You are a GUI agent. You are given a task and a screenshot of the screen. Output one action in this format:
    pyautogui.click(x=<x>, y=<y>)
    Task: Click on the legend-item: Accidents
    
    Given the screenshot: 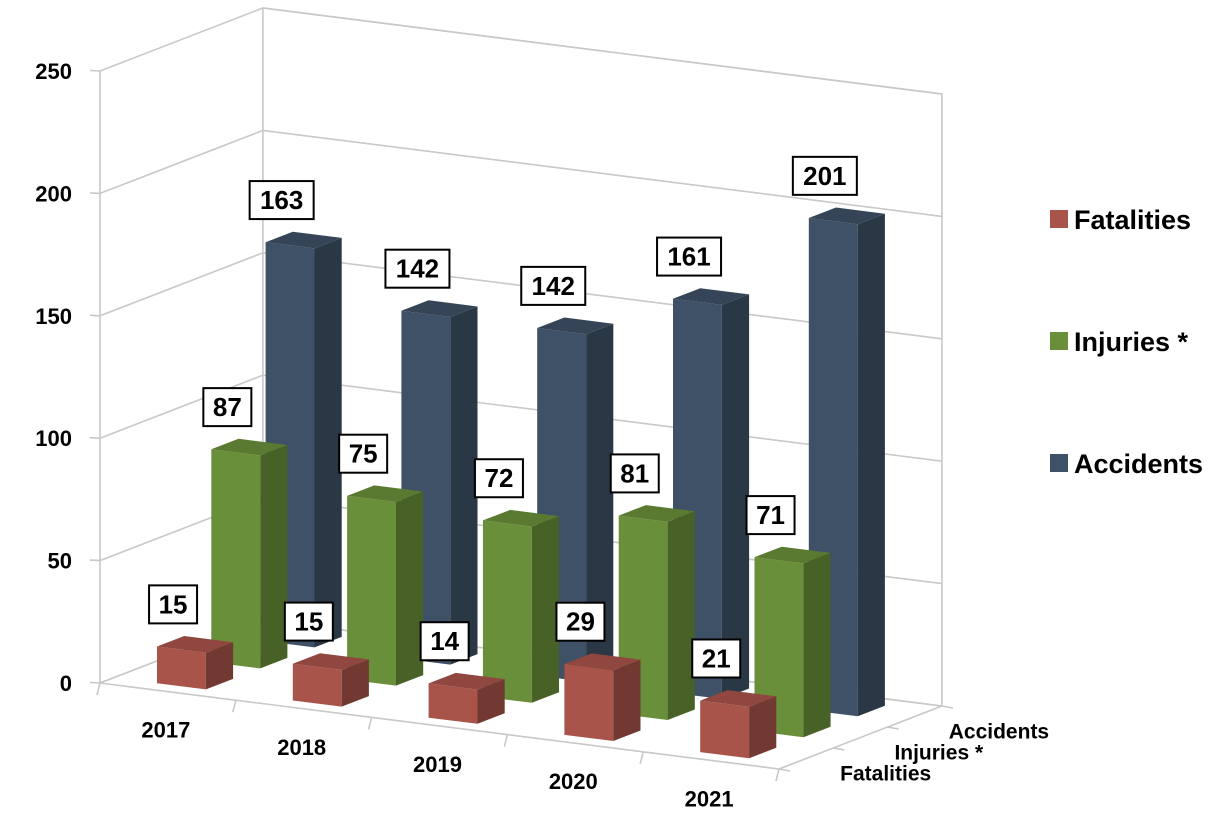 What is the action you would take?
    pyautogui.click(x=1126, y=464)
    